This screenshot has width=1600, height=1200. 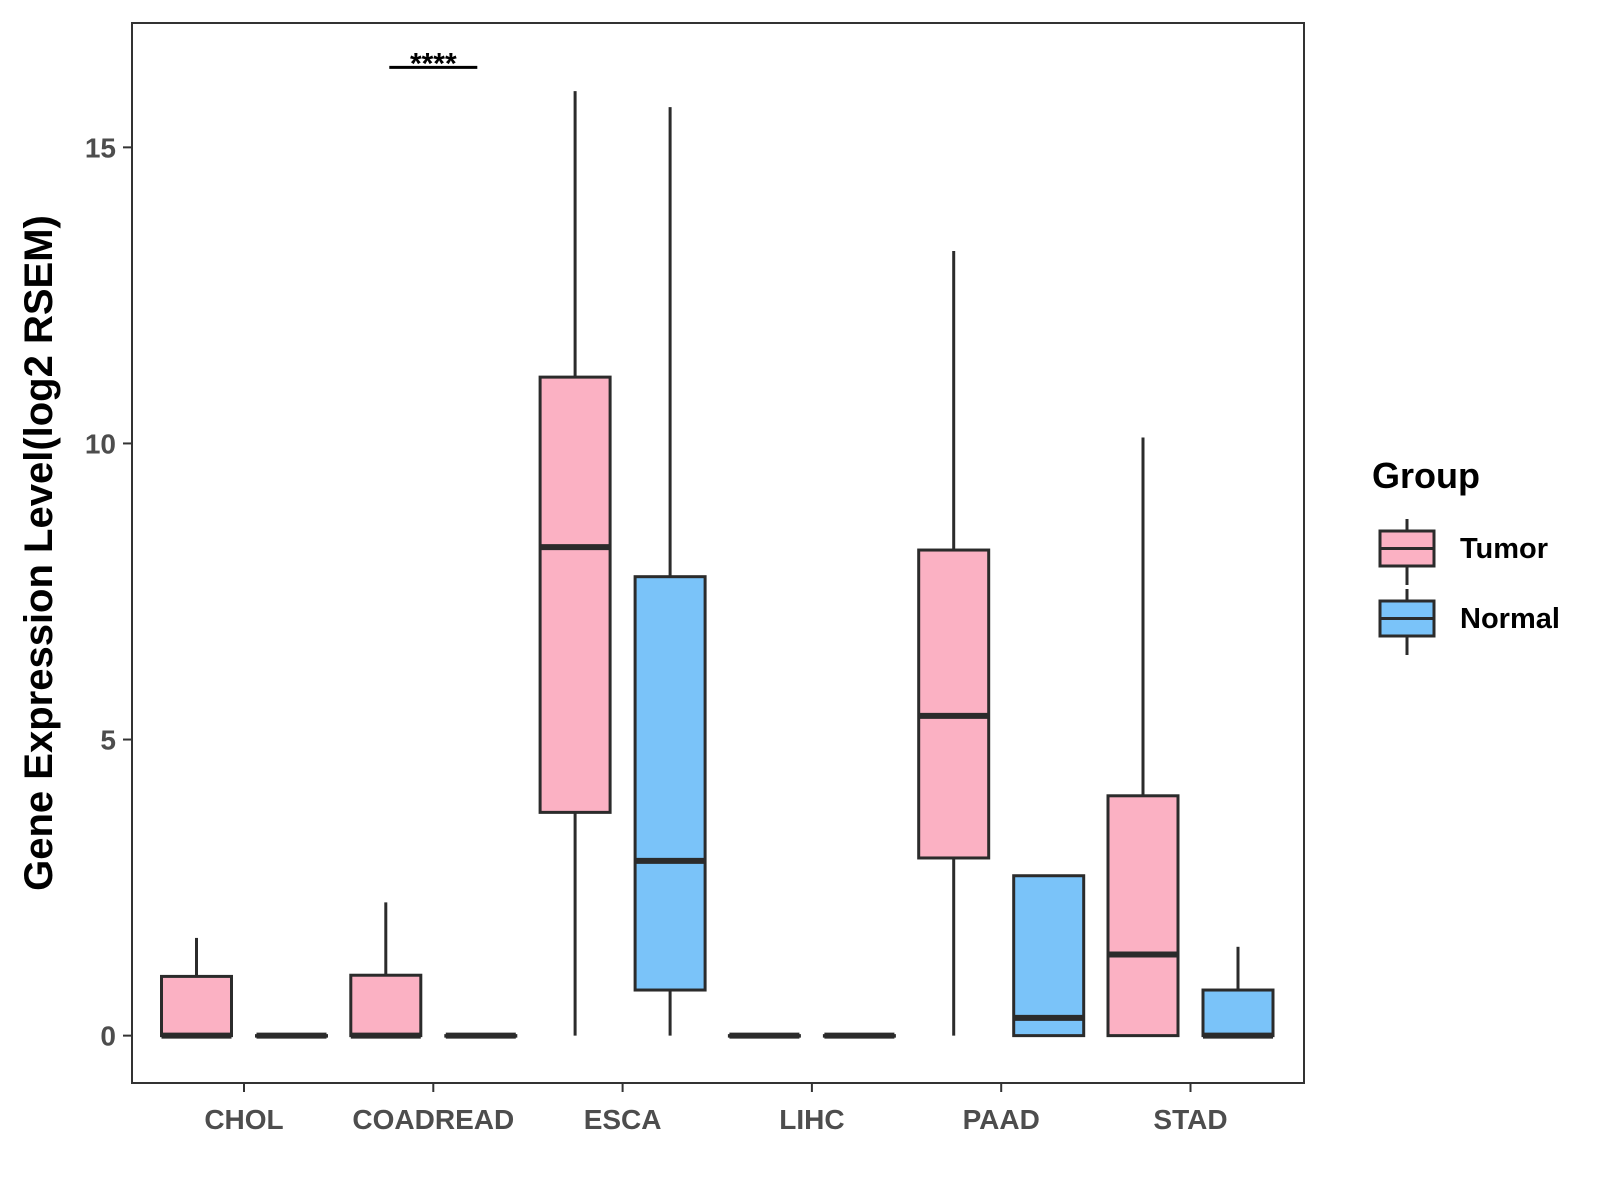 What do you see at coordinates (291, 1035) in the screenshot?
I see `box-normal-chol` at bounding box center [291, 1035].